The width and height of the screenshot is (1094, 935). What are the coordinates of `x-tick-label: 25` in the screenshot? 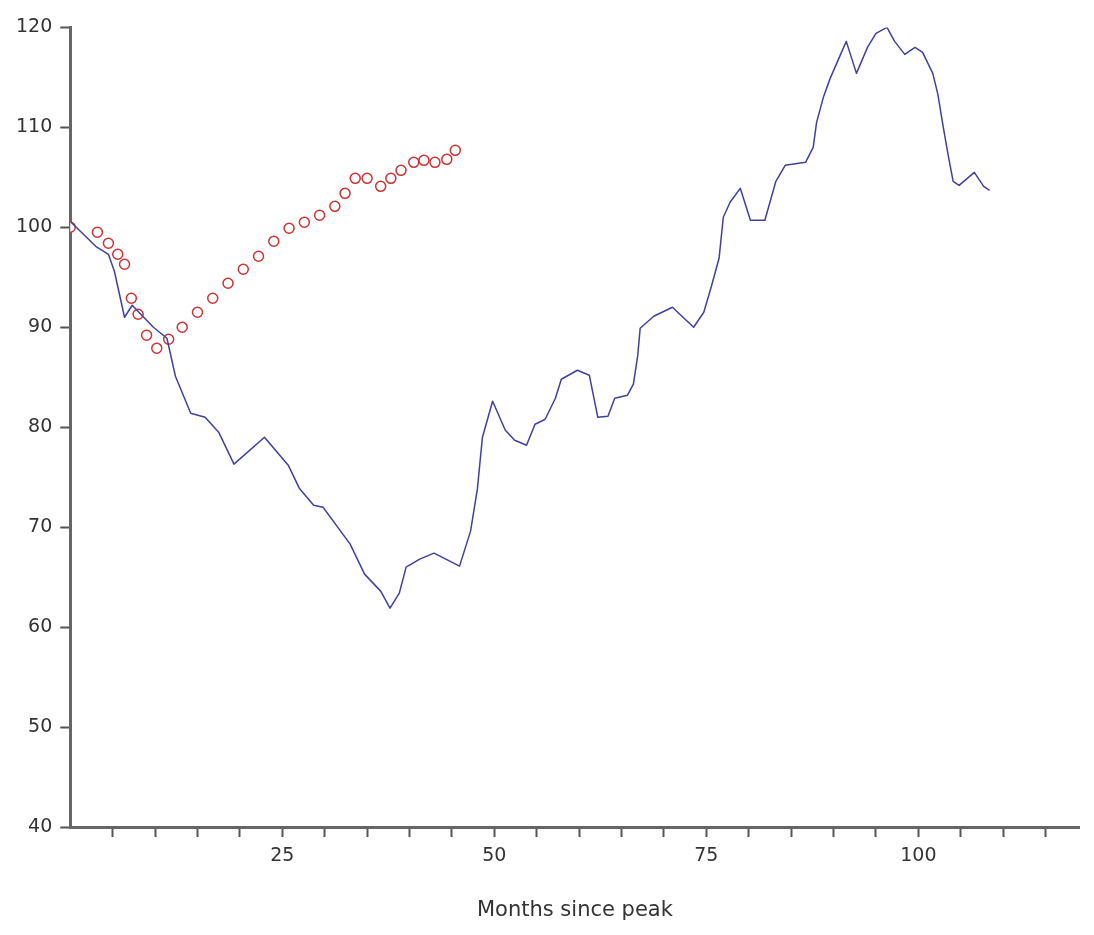 It's located at (282, 854).